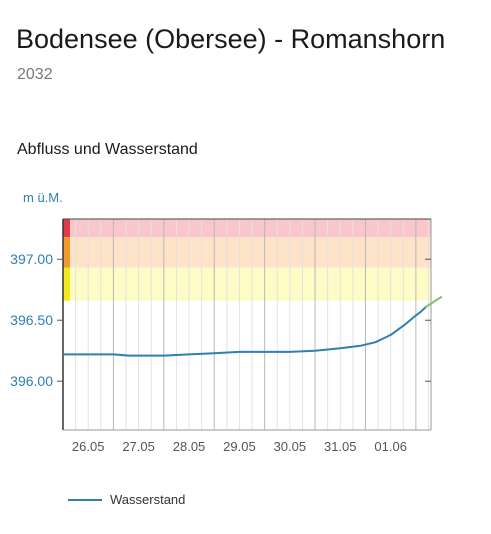 Image resolution: width=491 pixels, height=534 pixels. I want to click on chart-legend: Wasserstand, so click(126, 499).